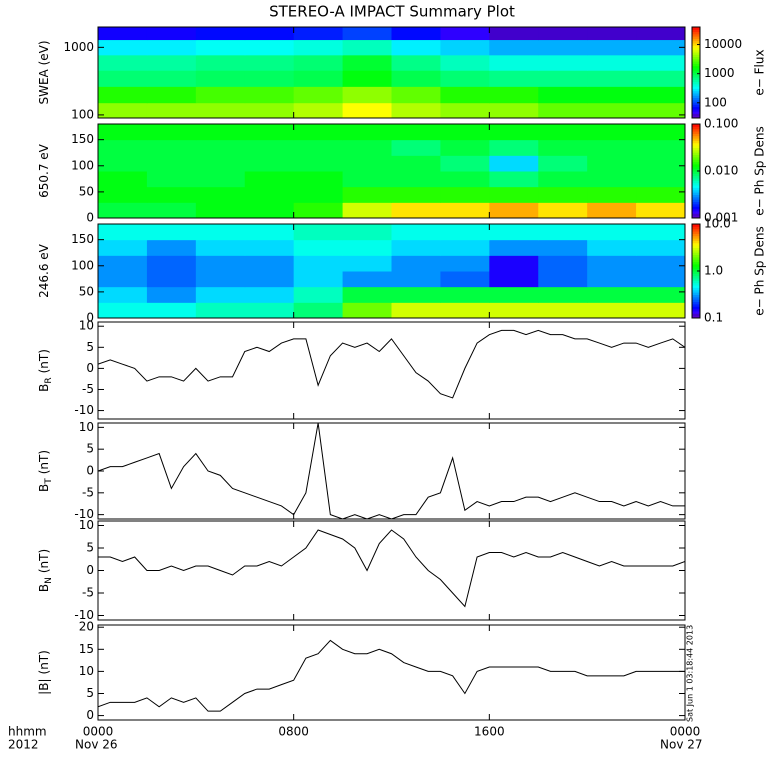  What do you see at coordinates (82, 139) in the screenshot?
I see `y-tick-label: 150` at bounding box center [82, 139].